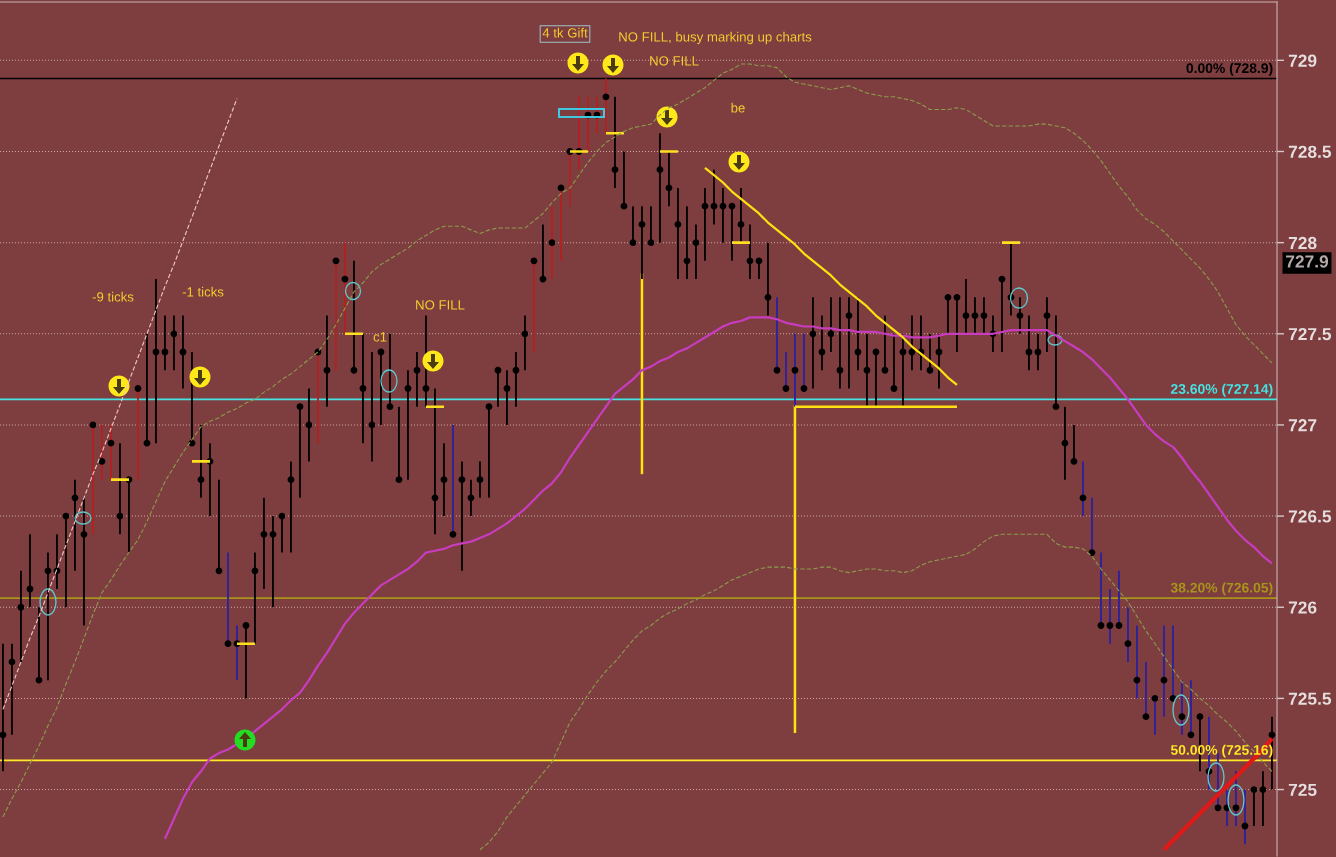 This screenshot has height=857, width=1336. I want to click on y-tick-label: 725, so click(1302, 790).